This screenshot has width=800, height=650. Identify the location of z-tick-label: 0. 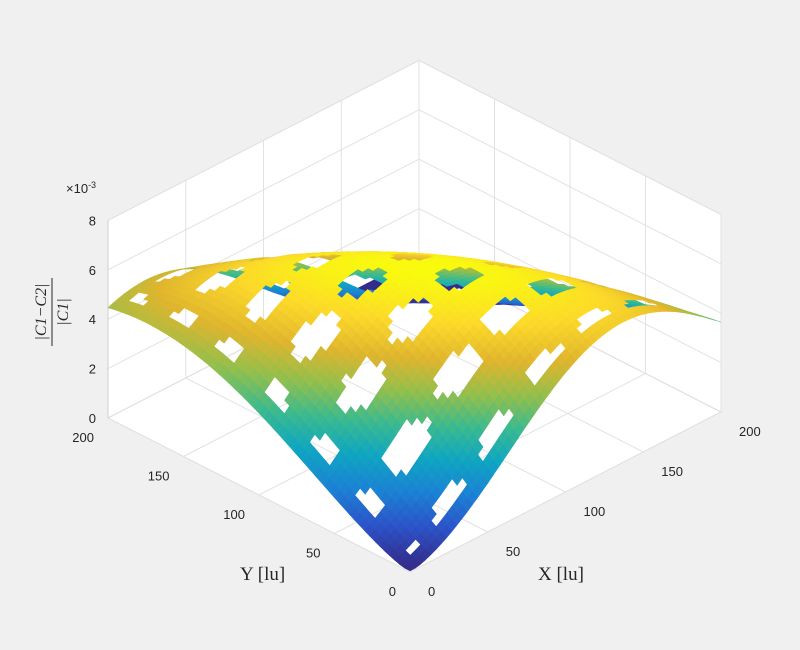
(92, 418).